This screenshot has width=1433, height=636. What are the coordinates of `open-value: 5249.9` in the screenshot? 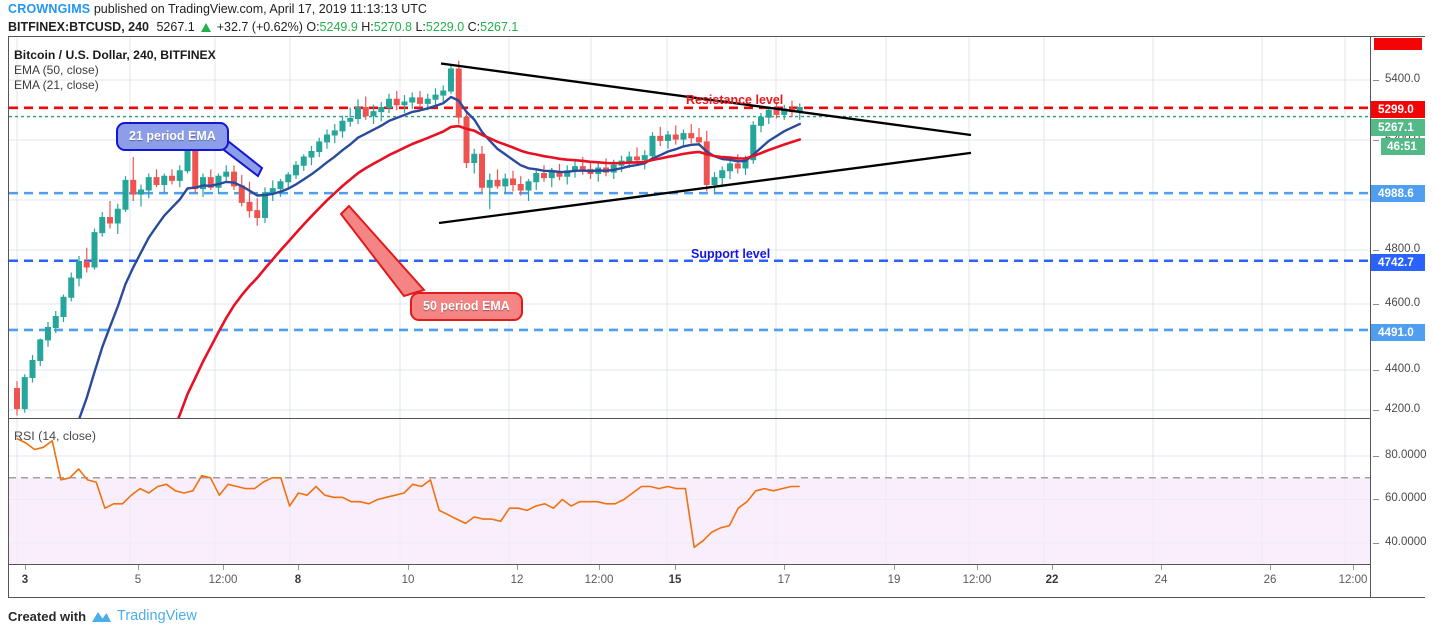 It's located at (338, 27).